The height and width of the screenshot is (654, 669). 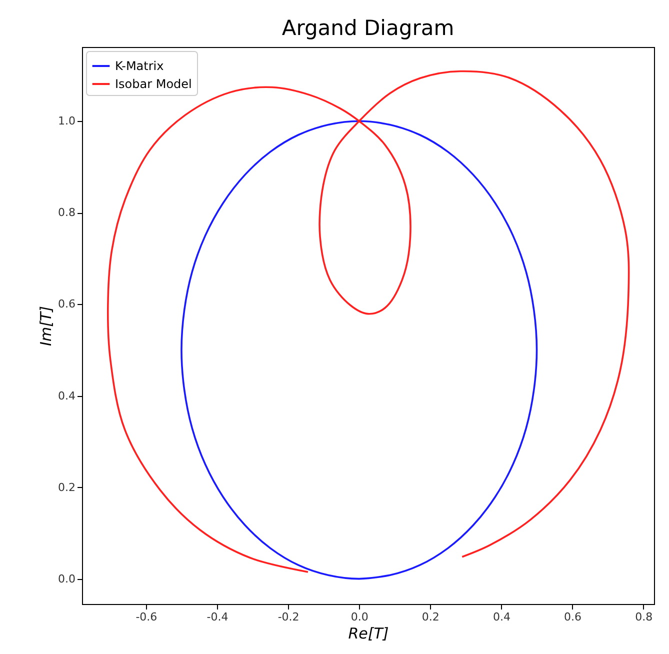 I want to click on y-tick-label: 0.4, so click(x=67, y=395).